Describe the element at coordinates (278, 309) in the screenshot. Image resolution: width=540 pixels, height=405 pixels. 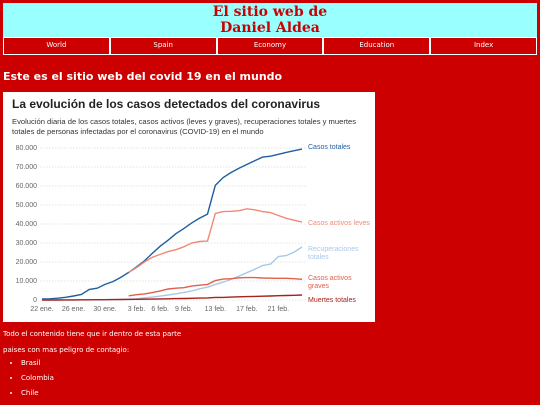
I see `x-tick-label: 21 feb.` at that location.